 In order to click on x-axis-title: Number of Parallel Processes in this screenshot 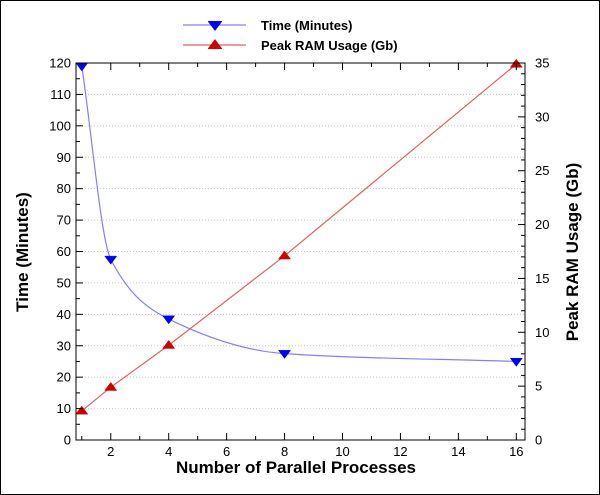, I will do `click(296, 467)`.